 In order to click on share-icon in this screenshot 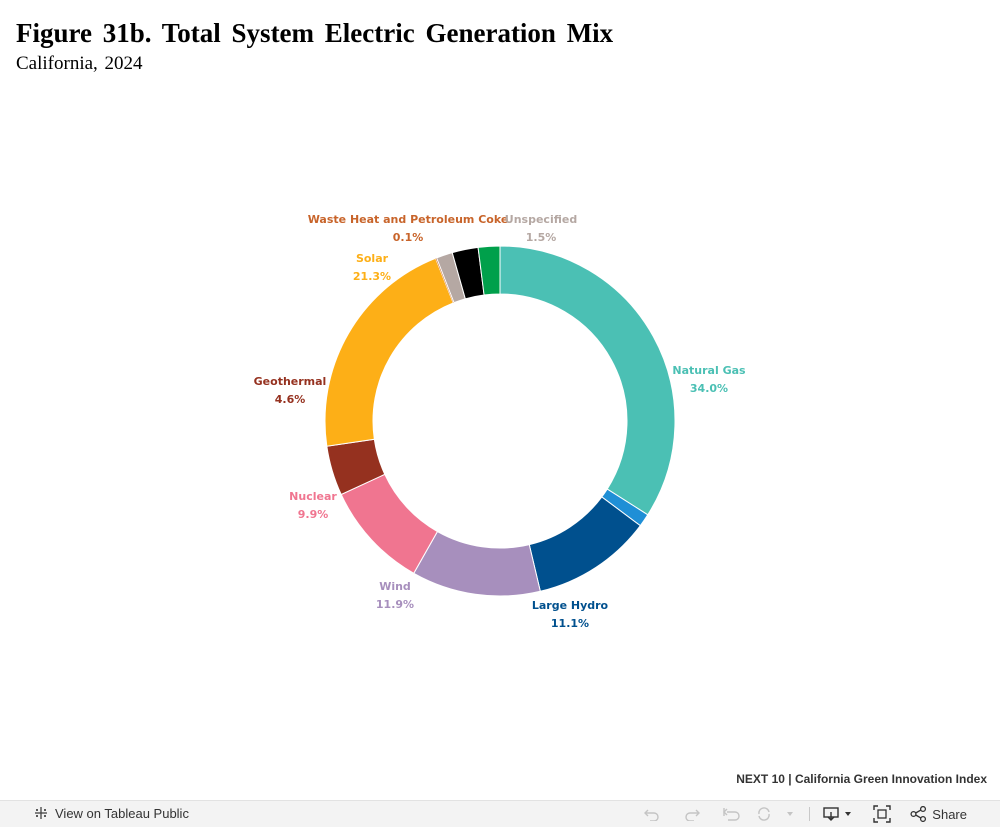, I will do `click(918, 814)`.